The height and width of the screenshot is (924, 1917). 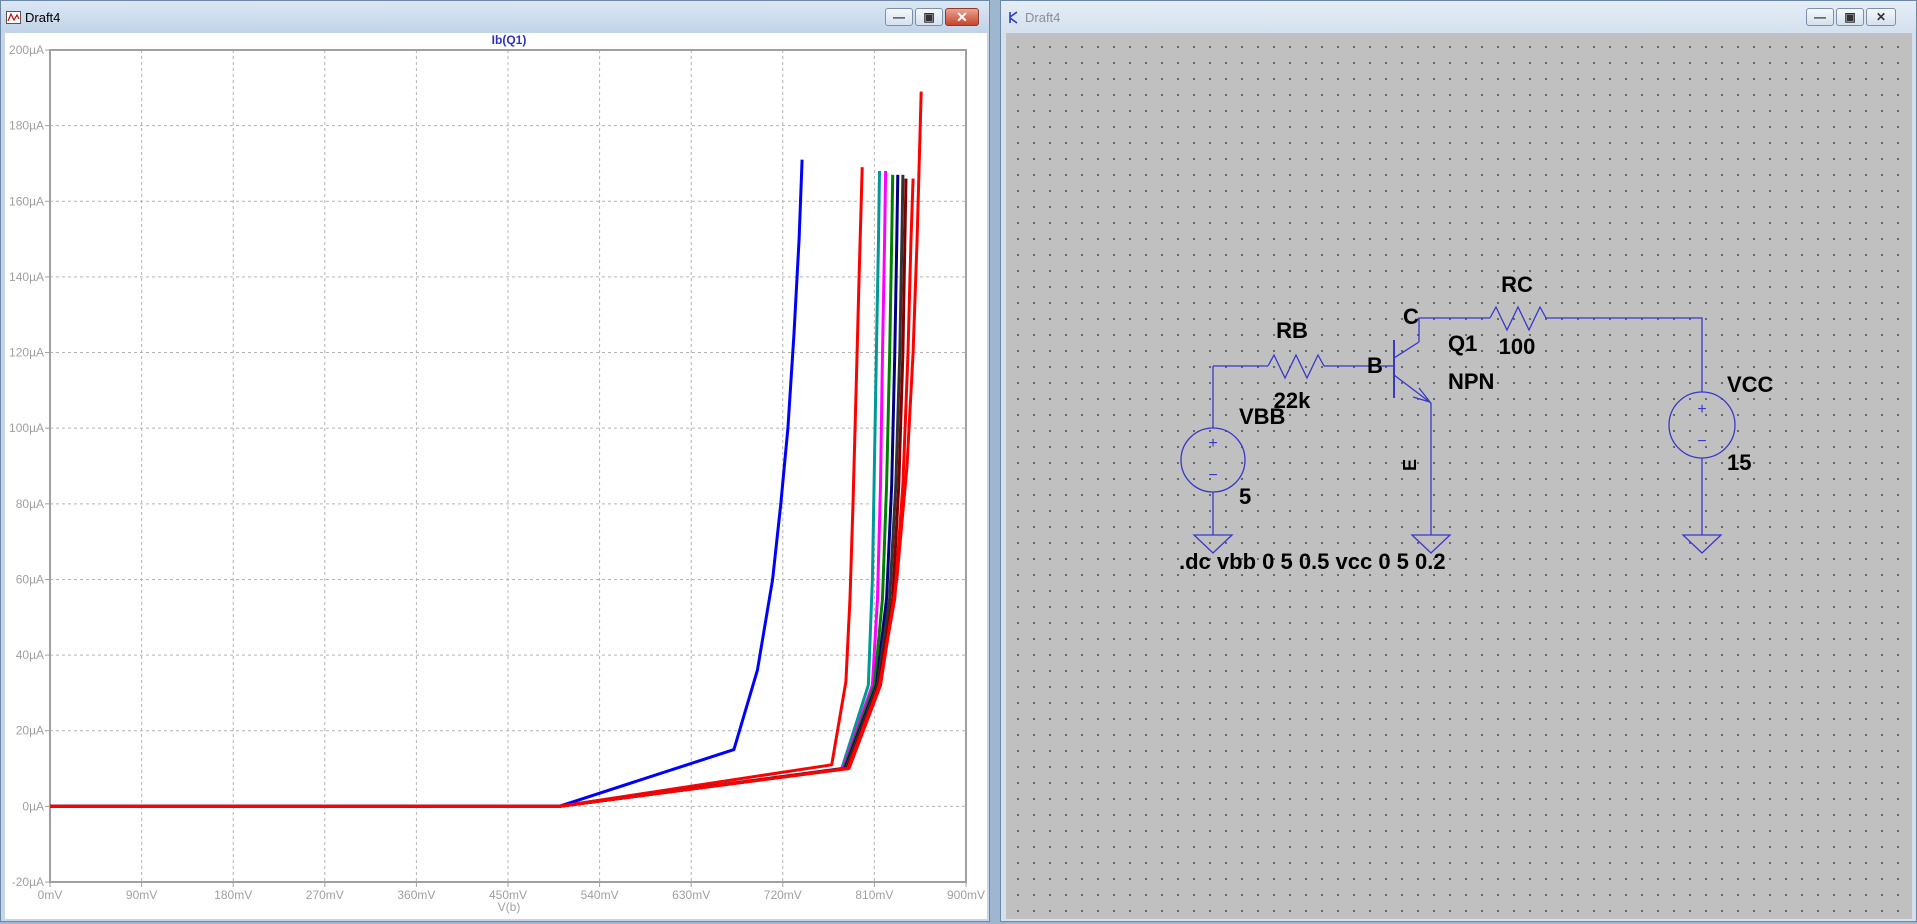 I want to click on rc-value-label: 100, so click(x=1517, y=346).